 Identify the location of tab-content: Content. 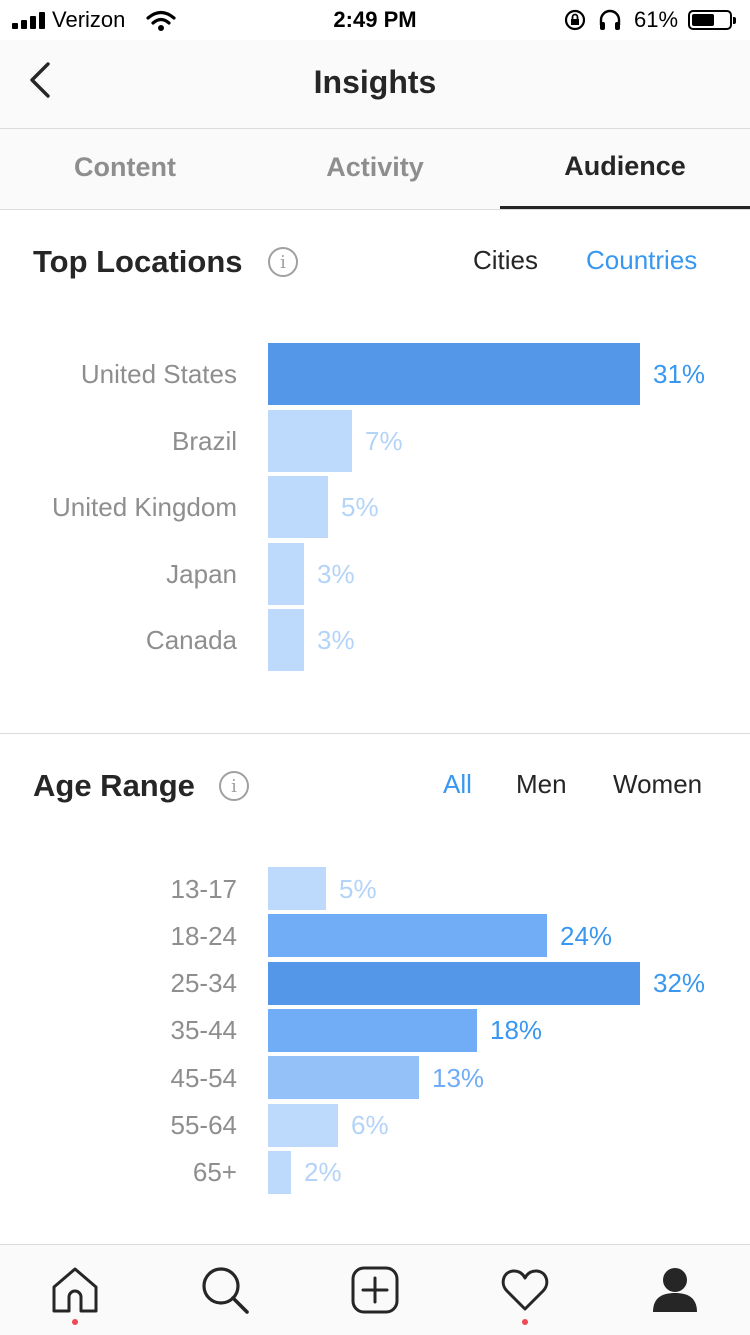
(125, 167).